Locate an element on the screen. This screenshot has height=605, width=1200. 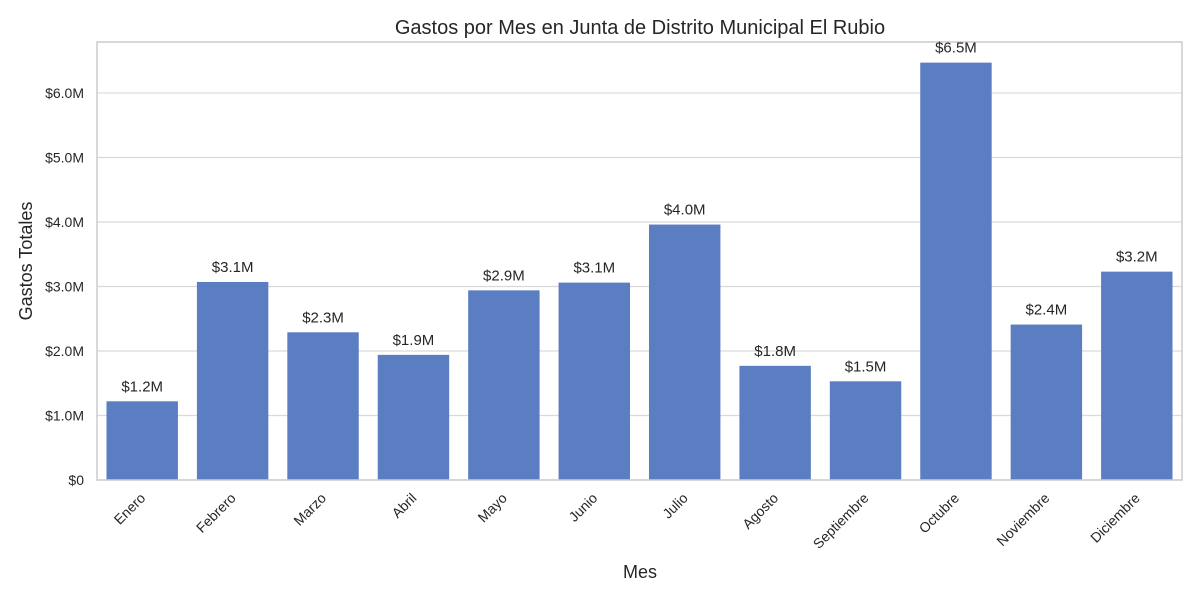
y-tick-label: $3.0M is located at coordinates (64, 286).